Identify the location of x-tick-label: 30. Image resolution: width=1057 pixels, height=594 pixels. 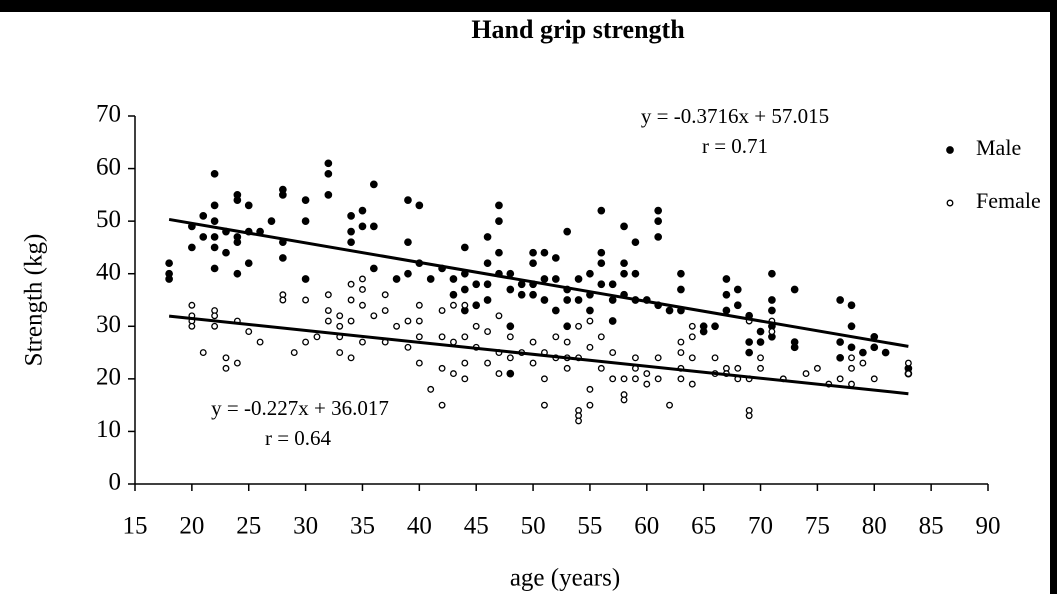
(305, 526).